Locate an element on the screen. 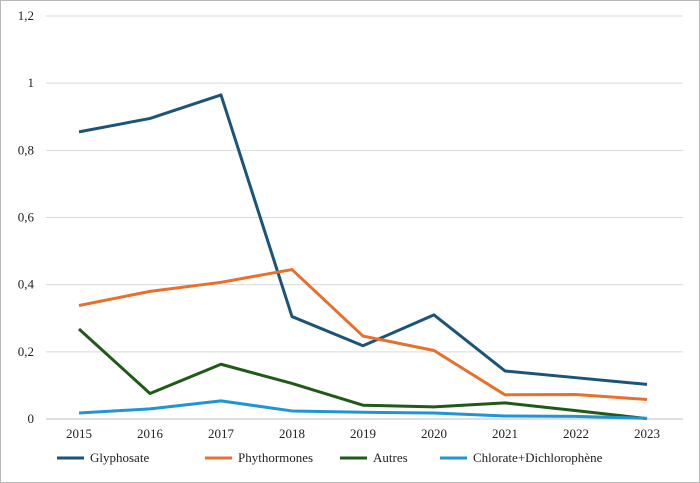 The width and height of the screenshot is (700, 483). y-tick-label: 0,8 is located at coordinates (26, 149).